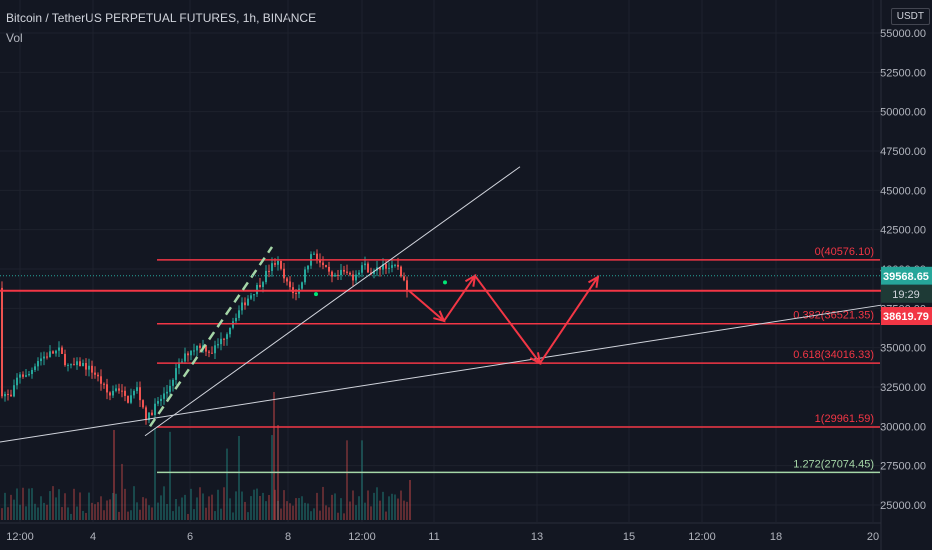 The image size is (932, 550). What do you see at coordinates (504, 319) in the screenshot?
I see `projection-path` at bounding box center [504, 319].